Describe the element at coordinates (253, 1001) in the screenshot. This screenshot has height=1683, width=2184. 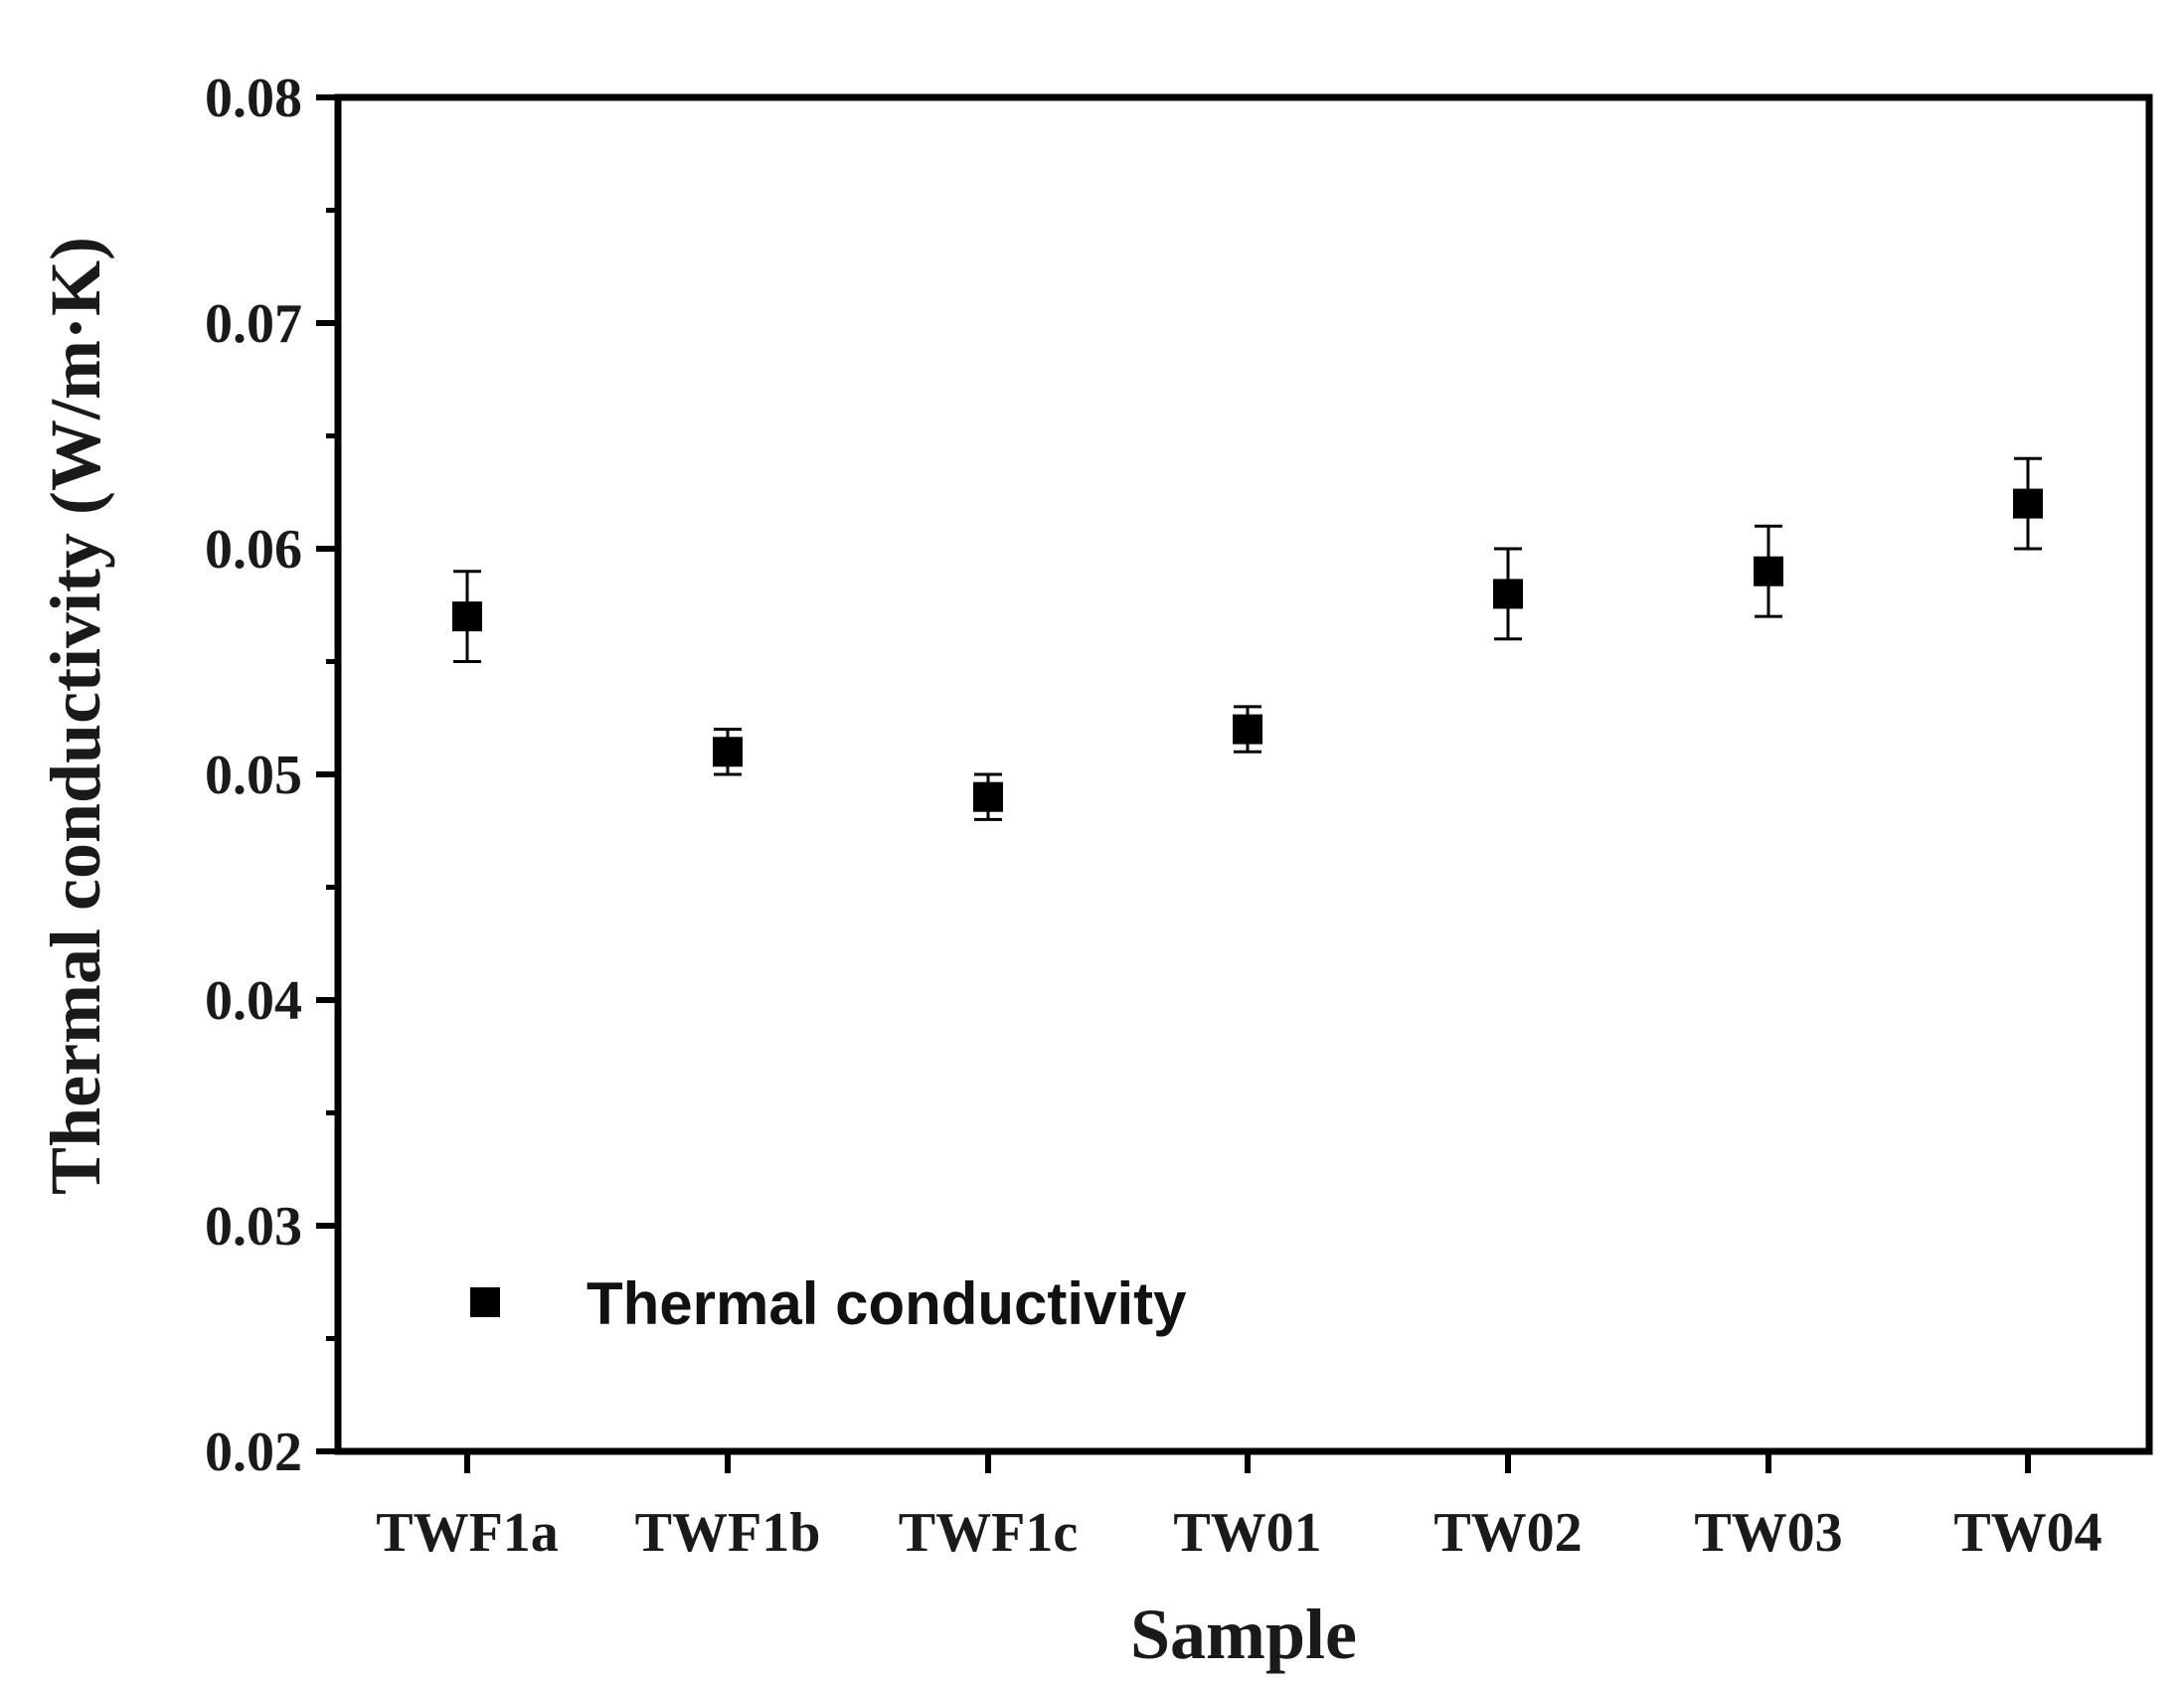
I see `y-tick-label: 0.04` at that location.